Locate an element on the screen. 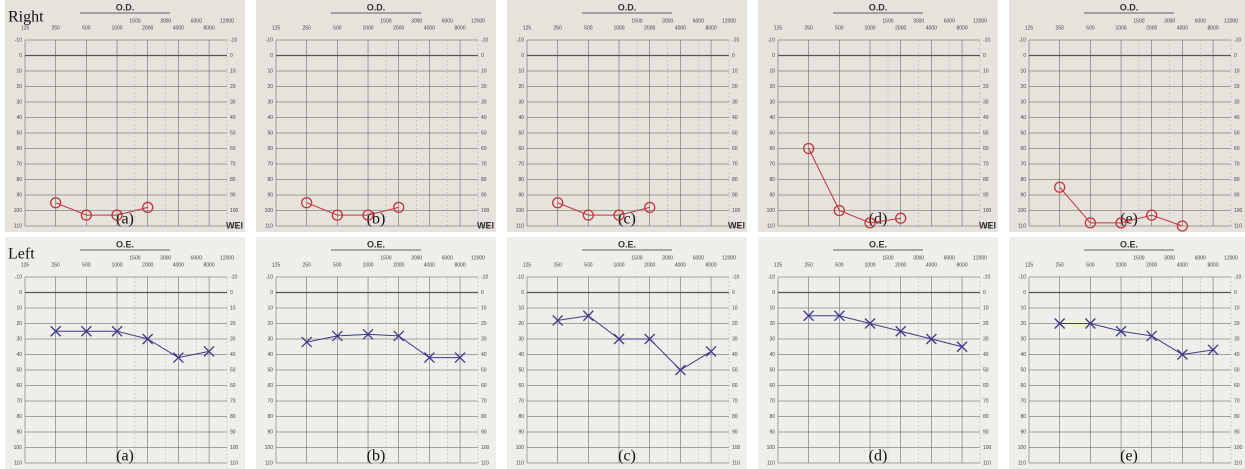 The height and width of the screenshot is (469, 1245). x-tick-label: 250 is located at coordinates (56, 265).